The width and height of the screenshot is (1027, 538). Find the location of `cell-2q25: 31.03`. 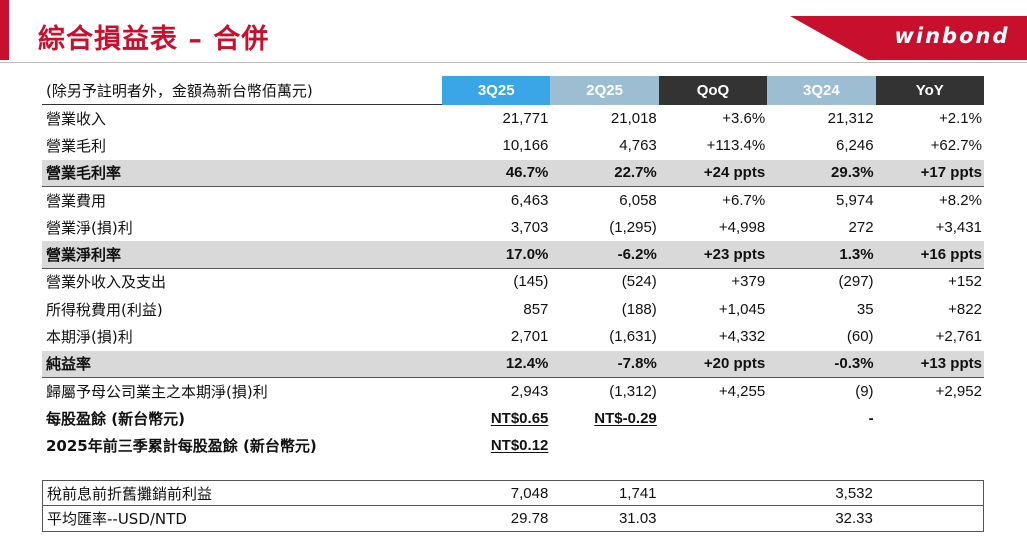

cell-2q25: 31.03 is located at coordinates (637, 518).